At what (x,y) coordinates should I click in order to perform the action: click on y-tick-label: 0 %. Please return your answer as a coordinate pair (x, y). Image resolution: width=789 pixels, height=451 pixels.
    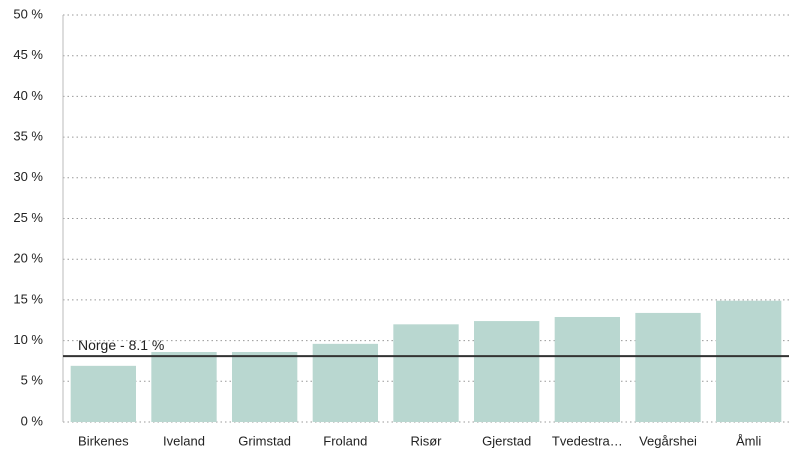
    Looking at the image, I should click on (32, 420).